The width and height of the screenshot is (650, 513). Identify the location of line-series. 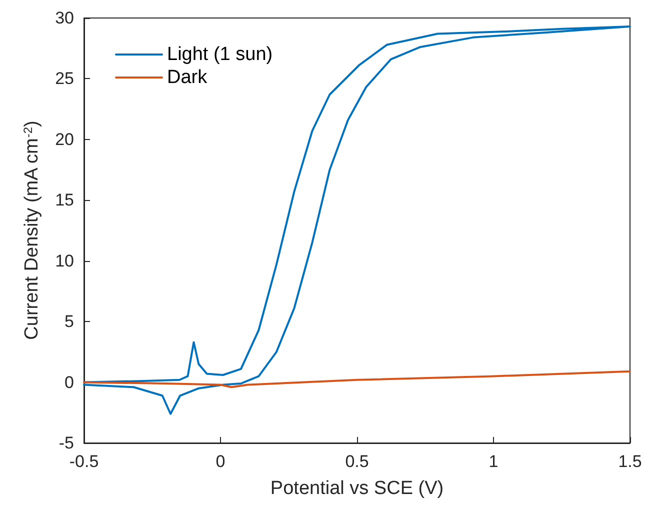
(357, 379).